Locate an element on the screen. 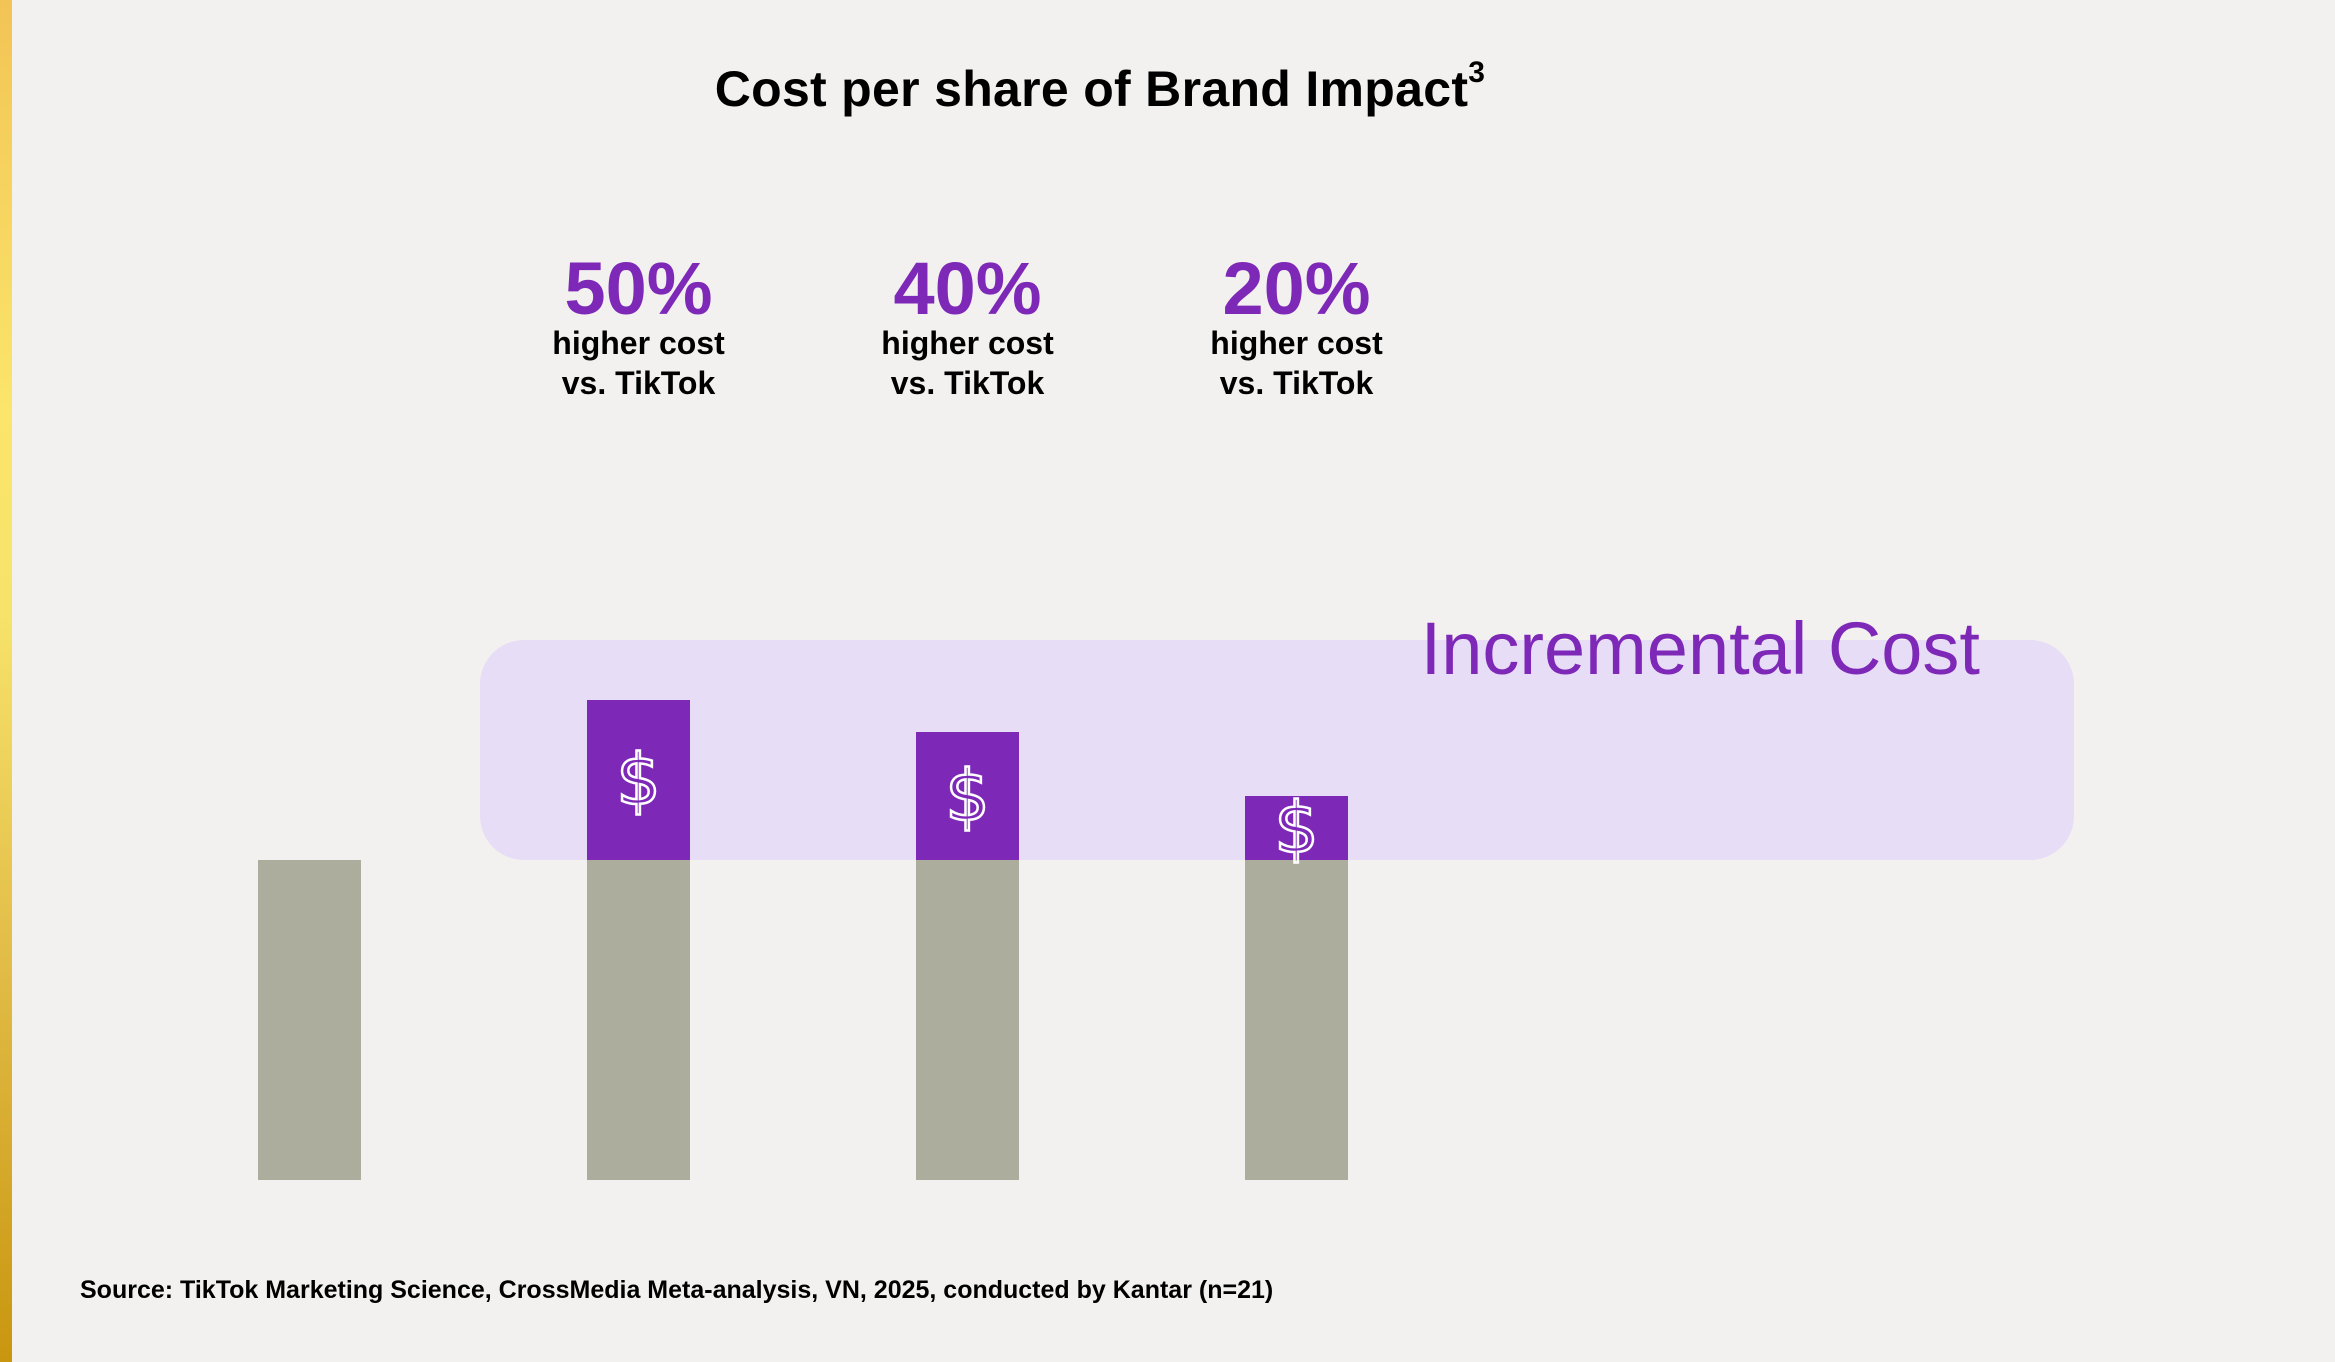 This screenshot has height=1362, width=2335. chart-title: Cost per share of Brand Impact3 is located at coordinates (1100, 87).